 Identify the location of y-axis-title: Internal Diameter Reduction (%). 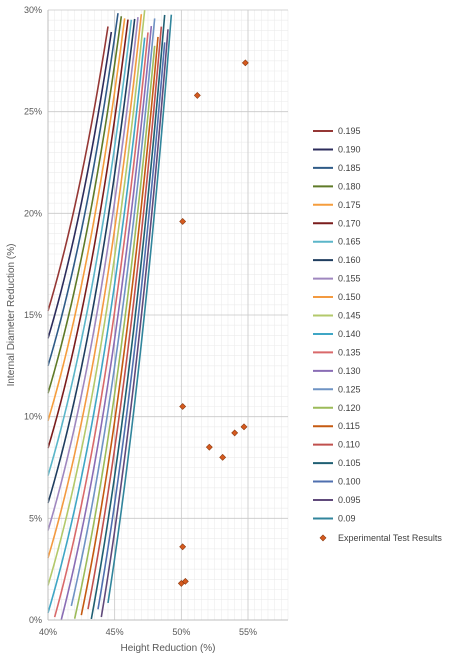
(11, 315).